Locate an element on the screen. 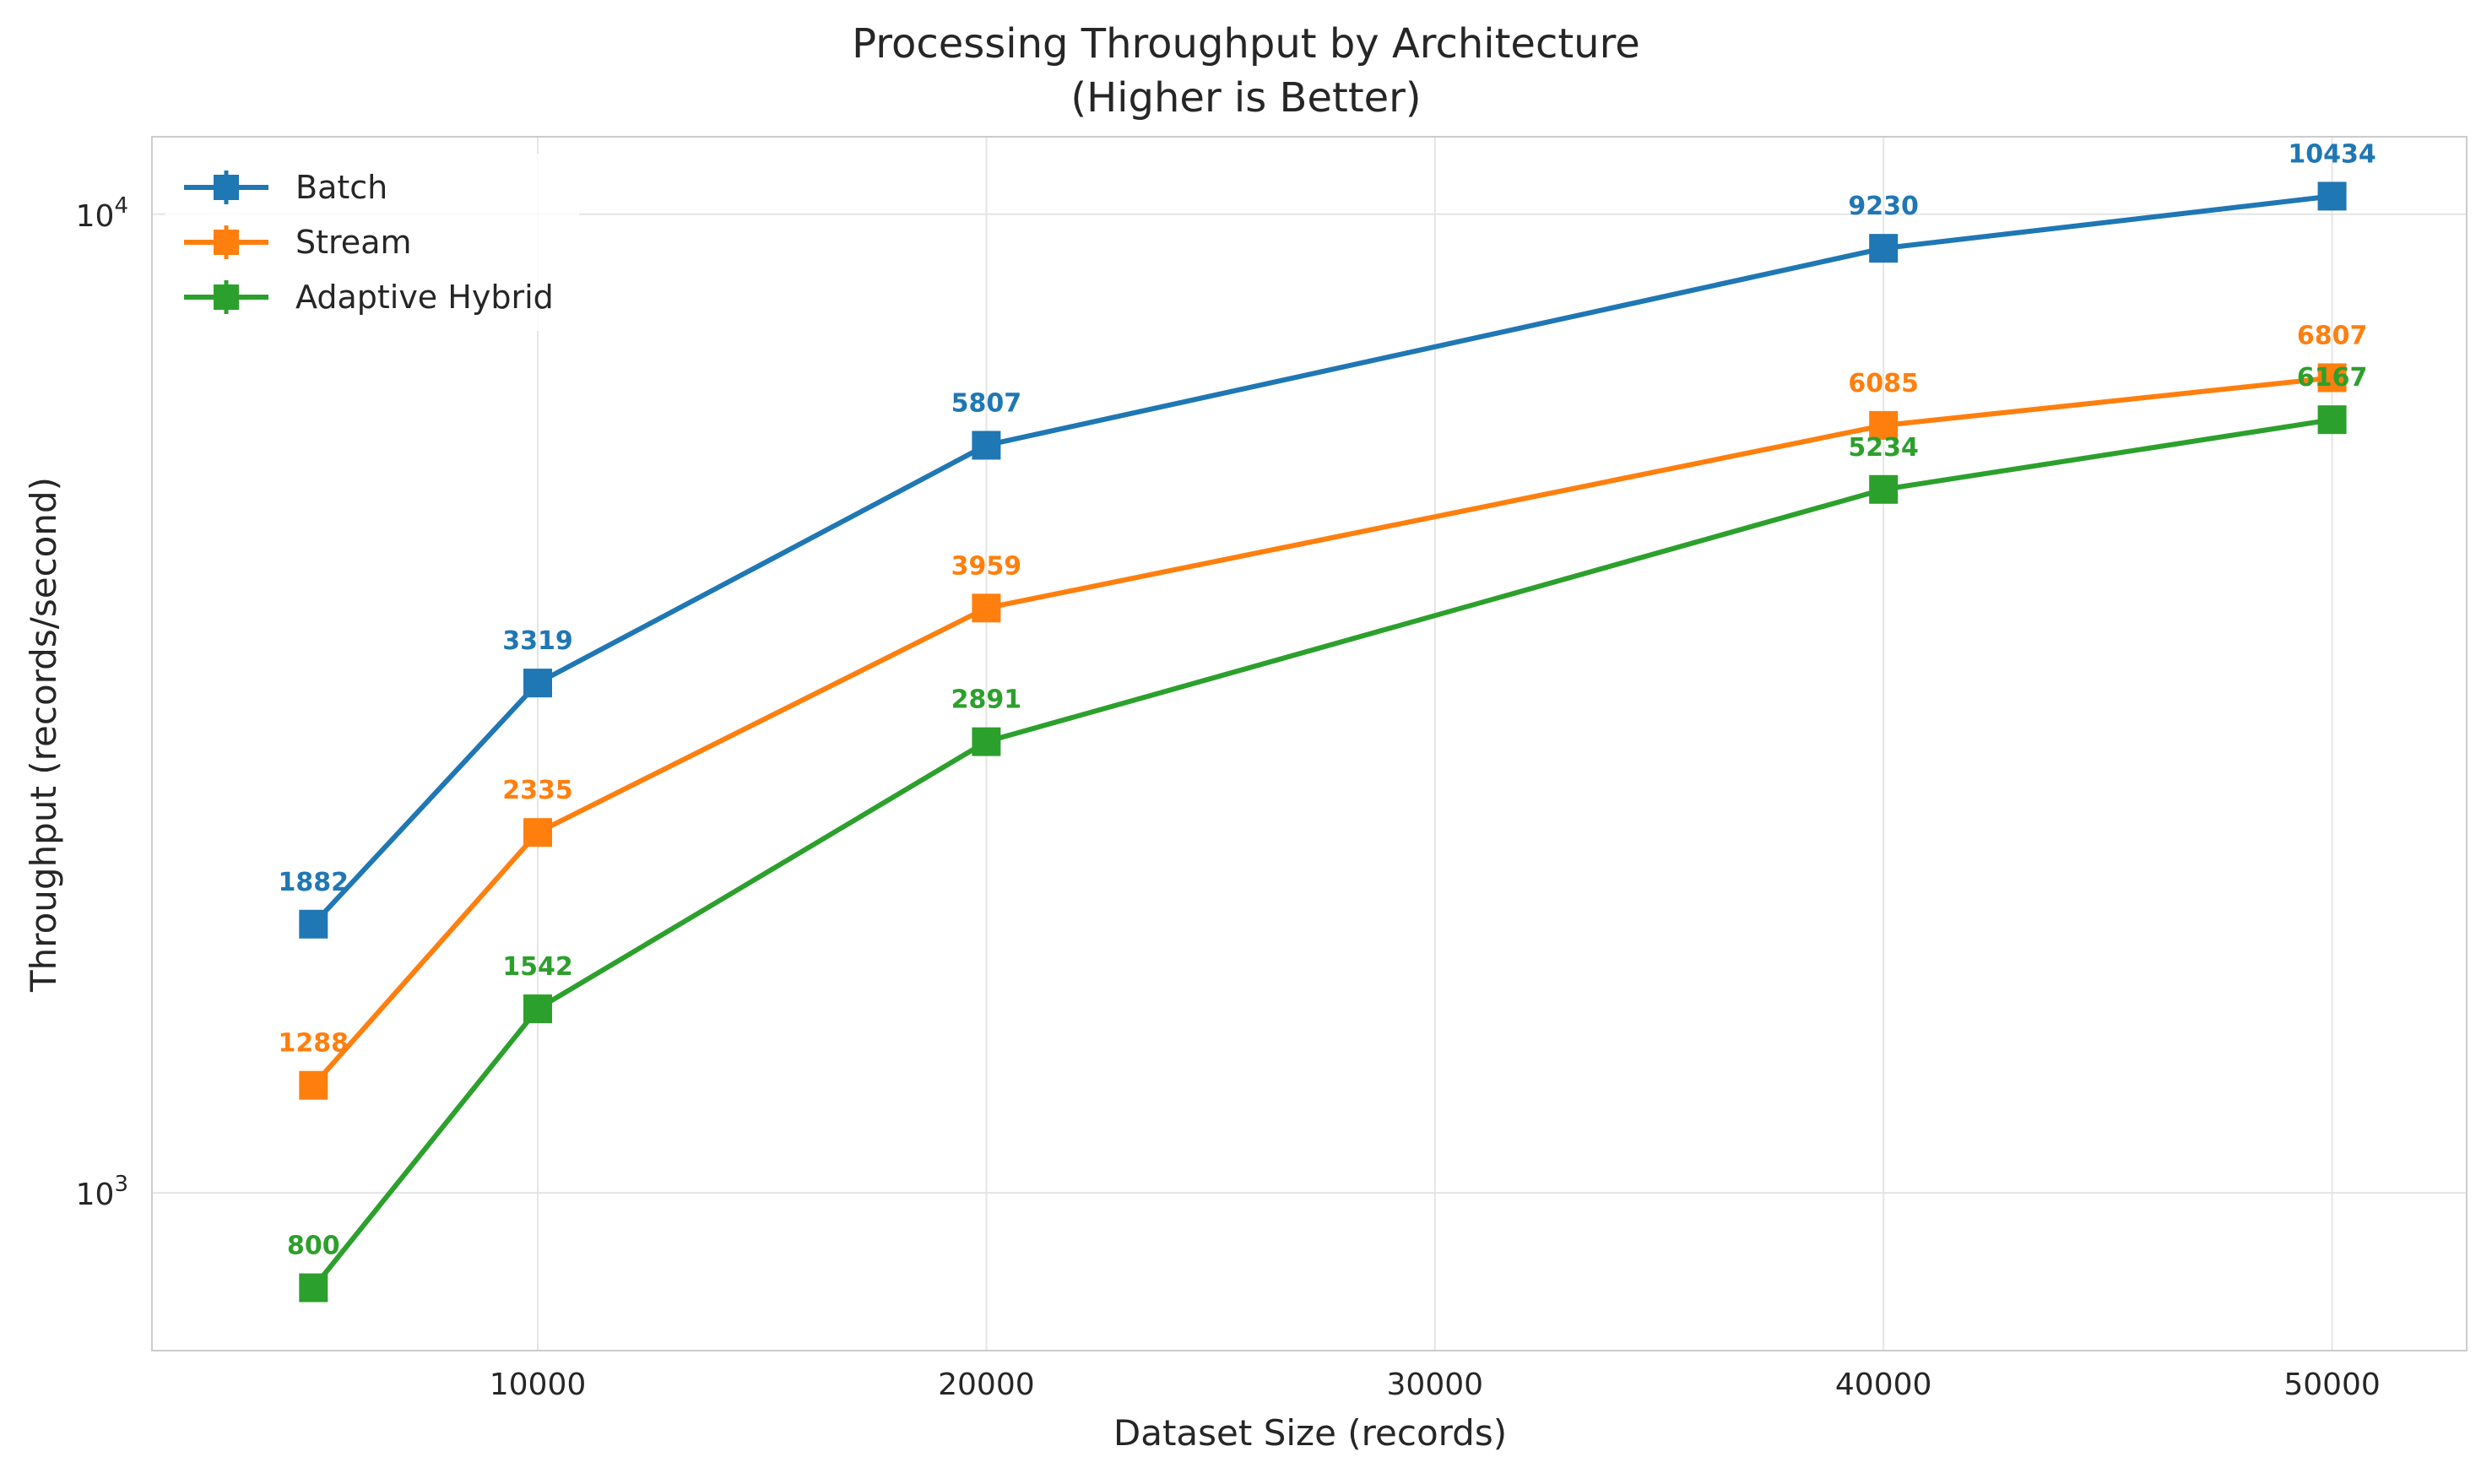 This screenshot has width=2492, height=1484. data-label: 6167 is located at coordinates (2332, 378).